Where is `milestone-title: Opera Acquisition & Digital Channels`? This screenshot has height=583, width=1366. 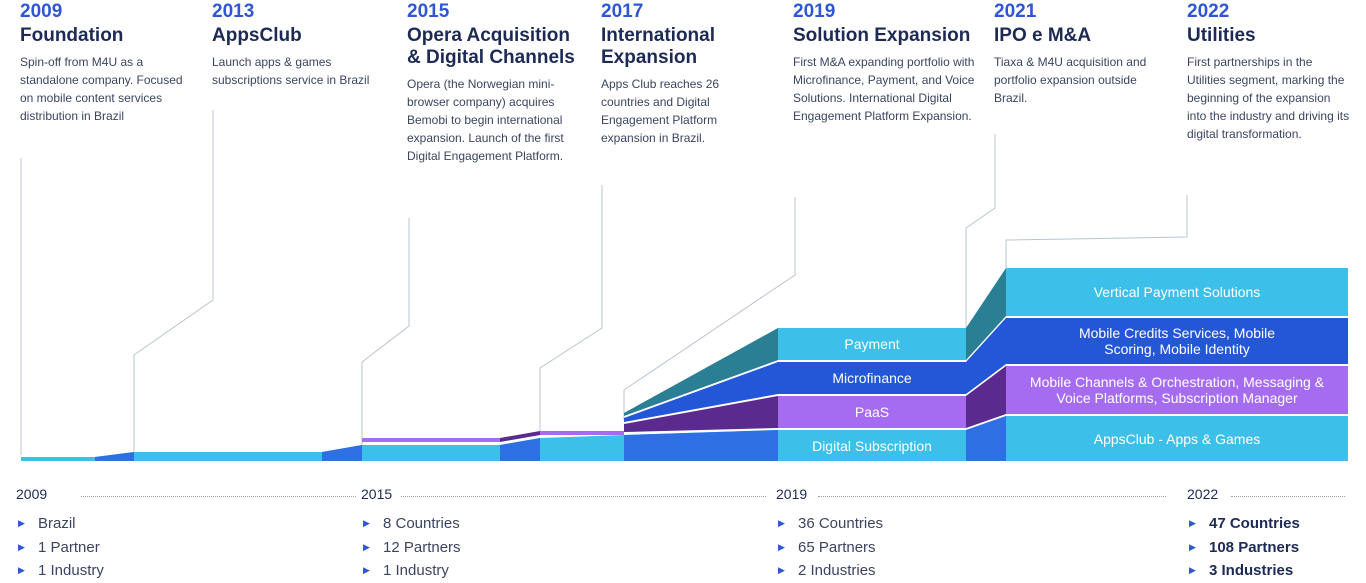
milestone-title: Opera Acquisition & Digital Channels is located at coordinates (491, 46).